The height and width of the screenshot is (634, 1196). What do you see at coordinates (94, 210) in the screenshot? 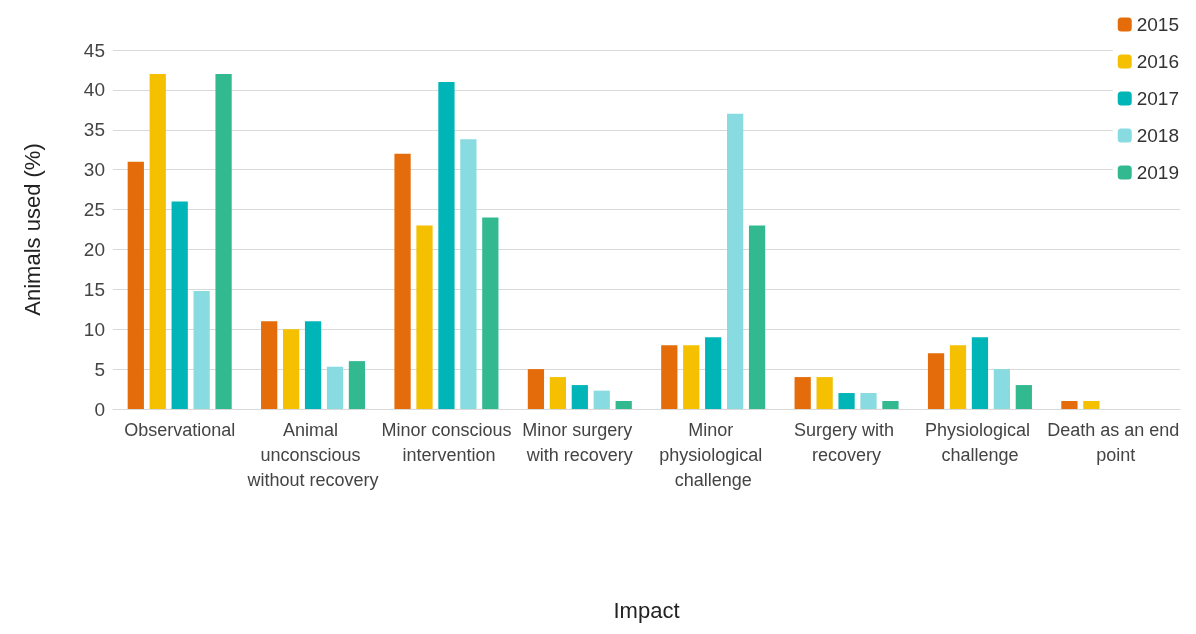
I see `y-tick-label: 25` at bounding box center [94, 210].